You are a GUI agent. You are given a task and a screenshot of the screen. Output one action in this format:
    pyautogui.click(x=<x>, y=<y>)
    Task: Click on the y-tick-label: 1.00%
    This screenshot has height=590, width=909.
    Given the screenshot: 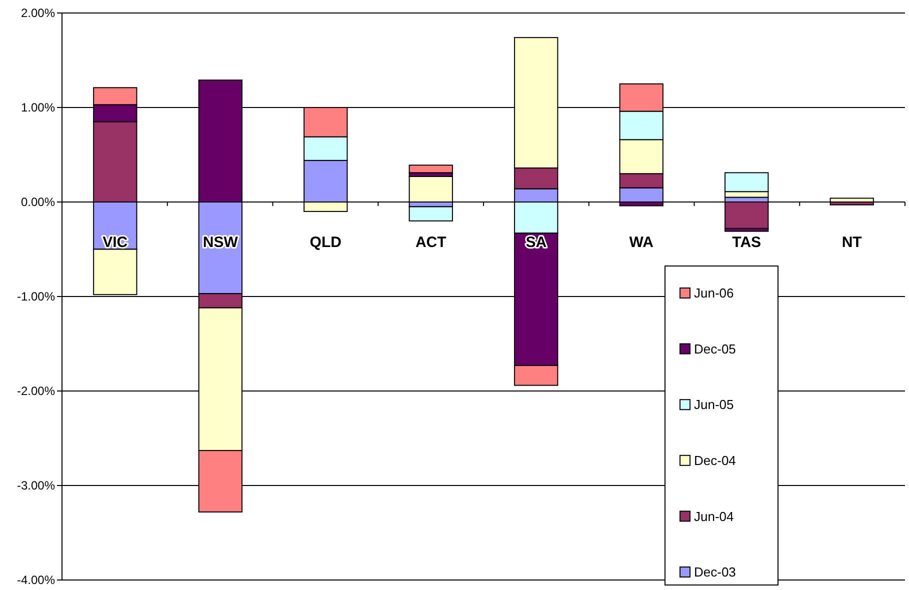 What is the action you would take?
    pyautogui.click(x=38, y=107)
    